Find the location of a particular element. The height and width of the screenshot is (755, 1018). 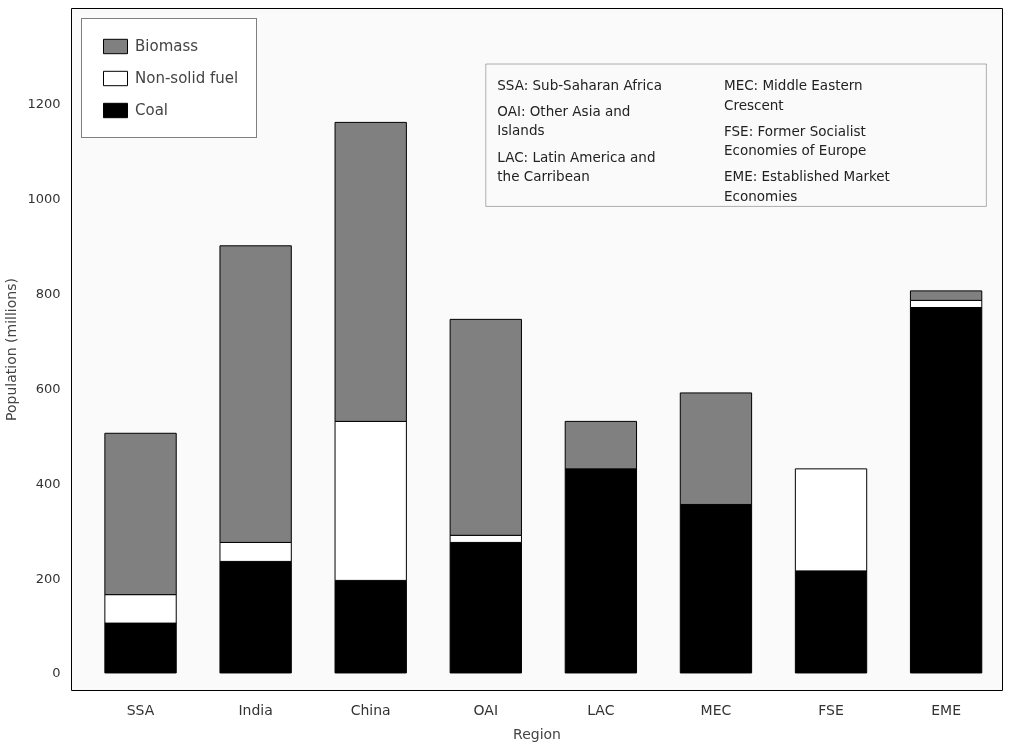

y-tick-label: 200 is located at coordinates (48, 578).